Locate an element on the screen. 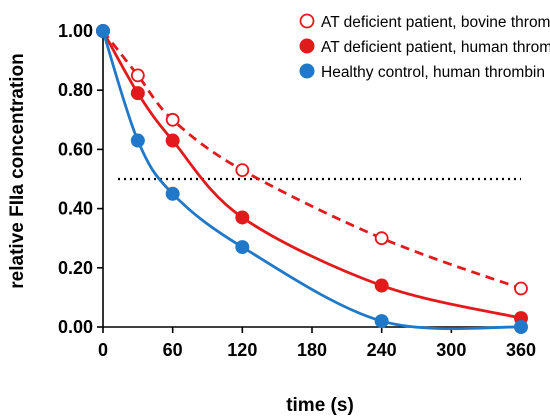 The width and height of the screenshot is (550, 419). x-tick-label: 0 is located at coordinates (103, 350).